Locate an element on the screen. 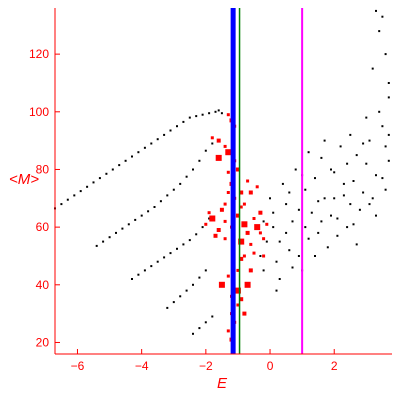  x-axis-title: E is located at coordinates (222, 383).